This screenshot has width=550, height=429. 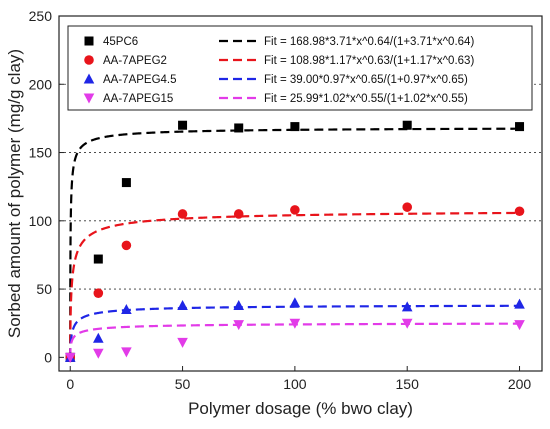 What do you see at coordinates (89, 78) in the screenshot?
I see `legend-marker-AA-7APEG4.5` at bounding box center [89, 78].